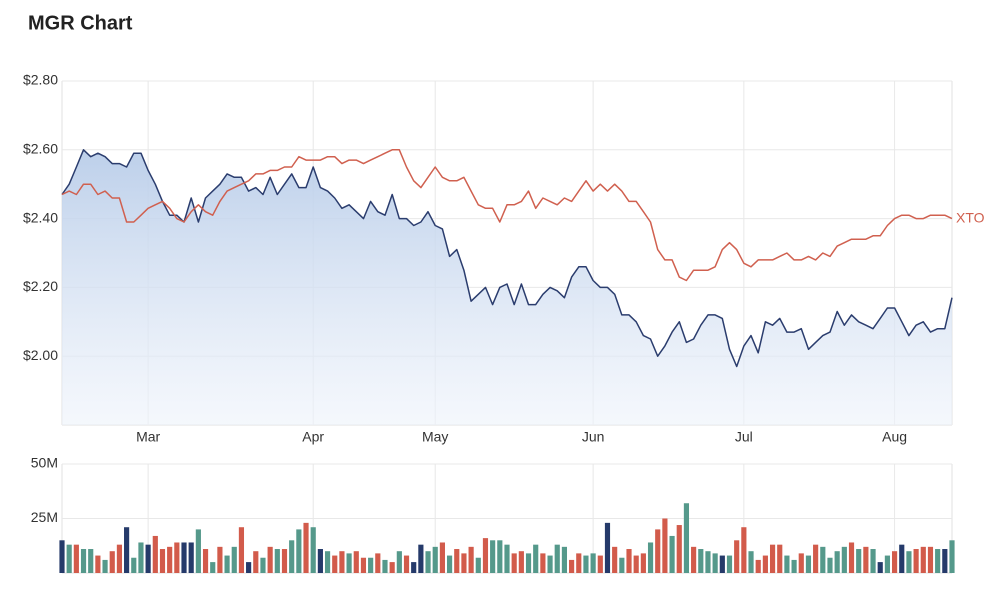 This screenshot has height=598, width=1000. What do you see at coordinates (40, 217) in the screenshot?
I see `y-tick-label: $2.40` at bounding box center [40, 217].